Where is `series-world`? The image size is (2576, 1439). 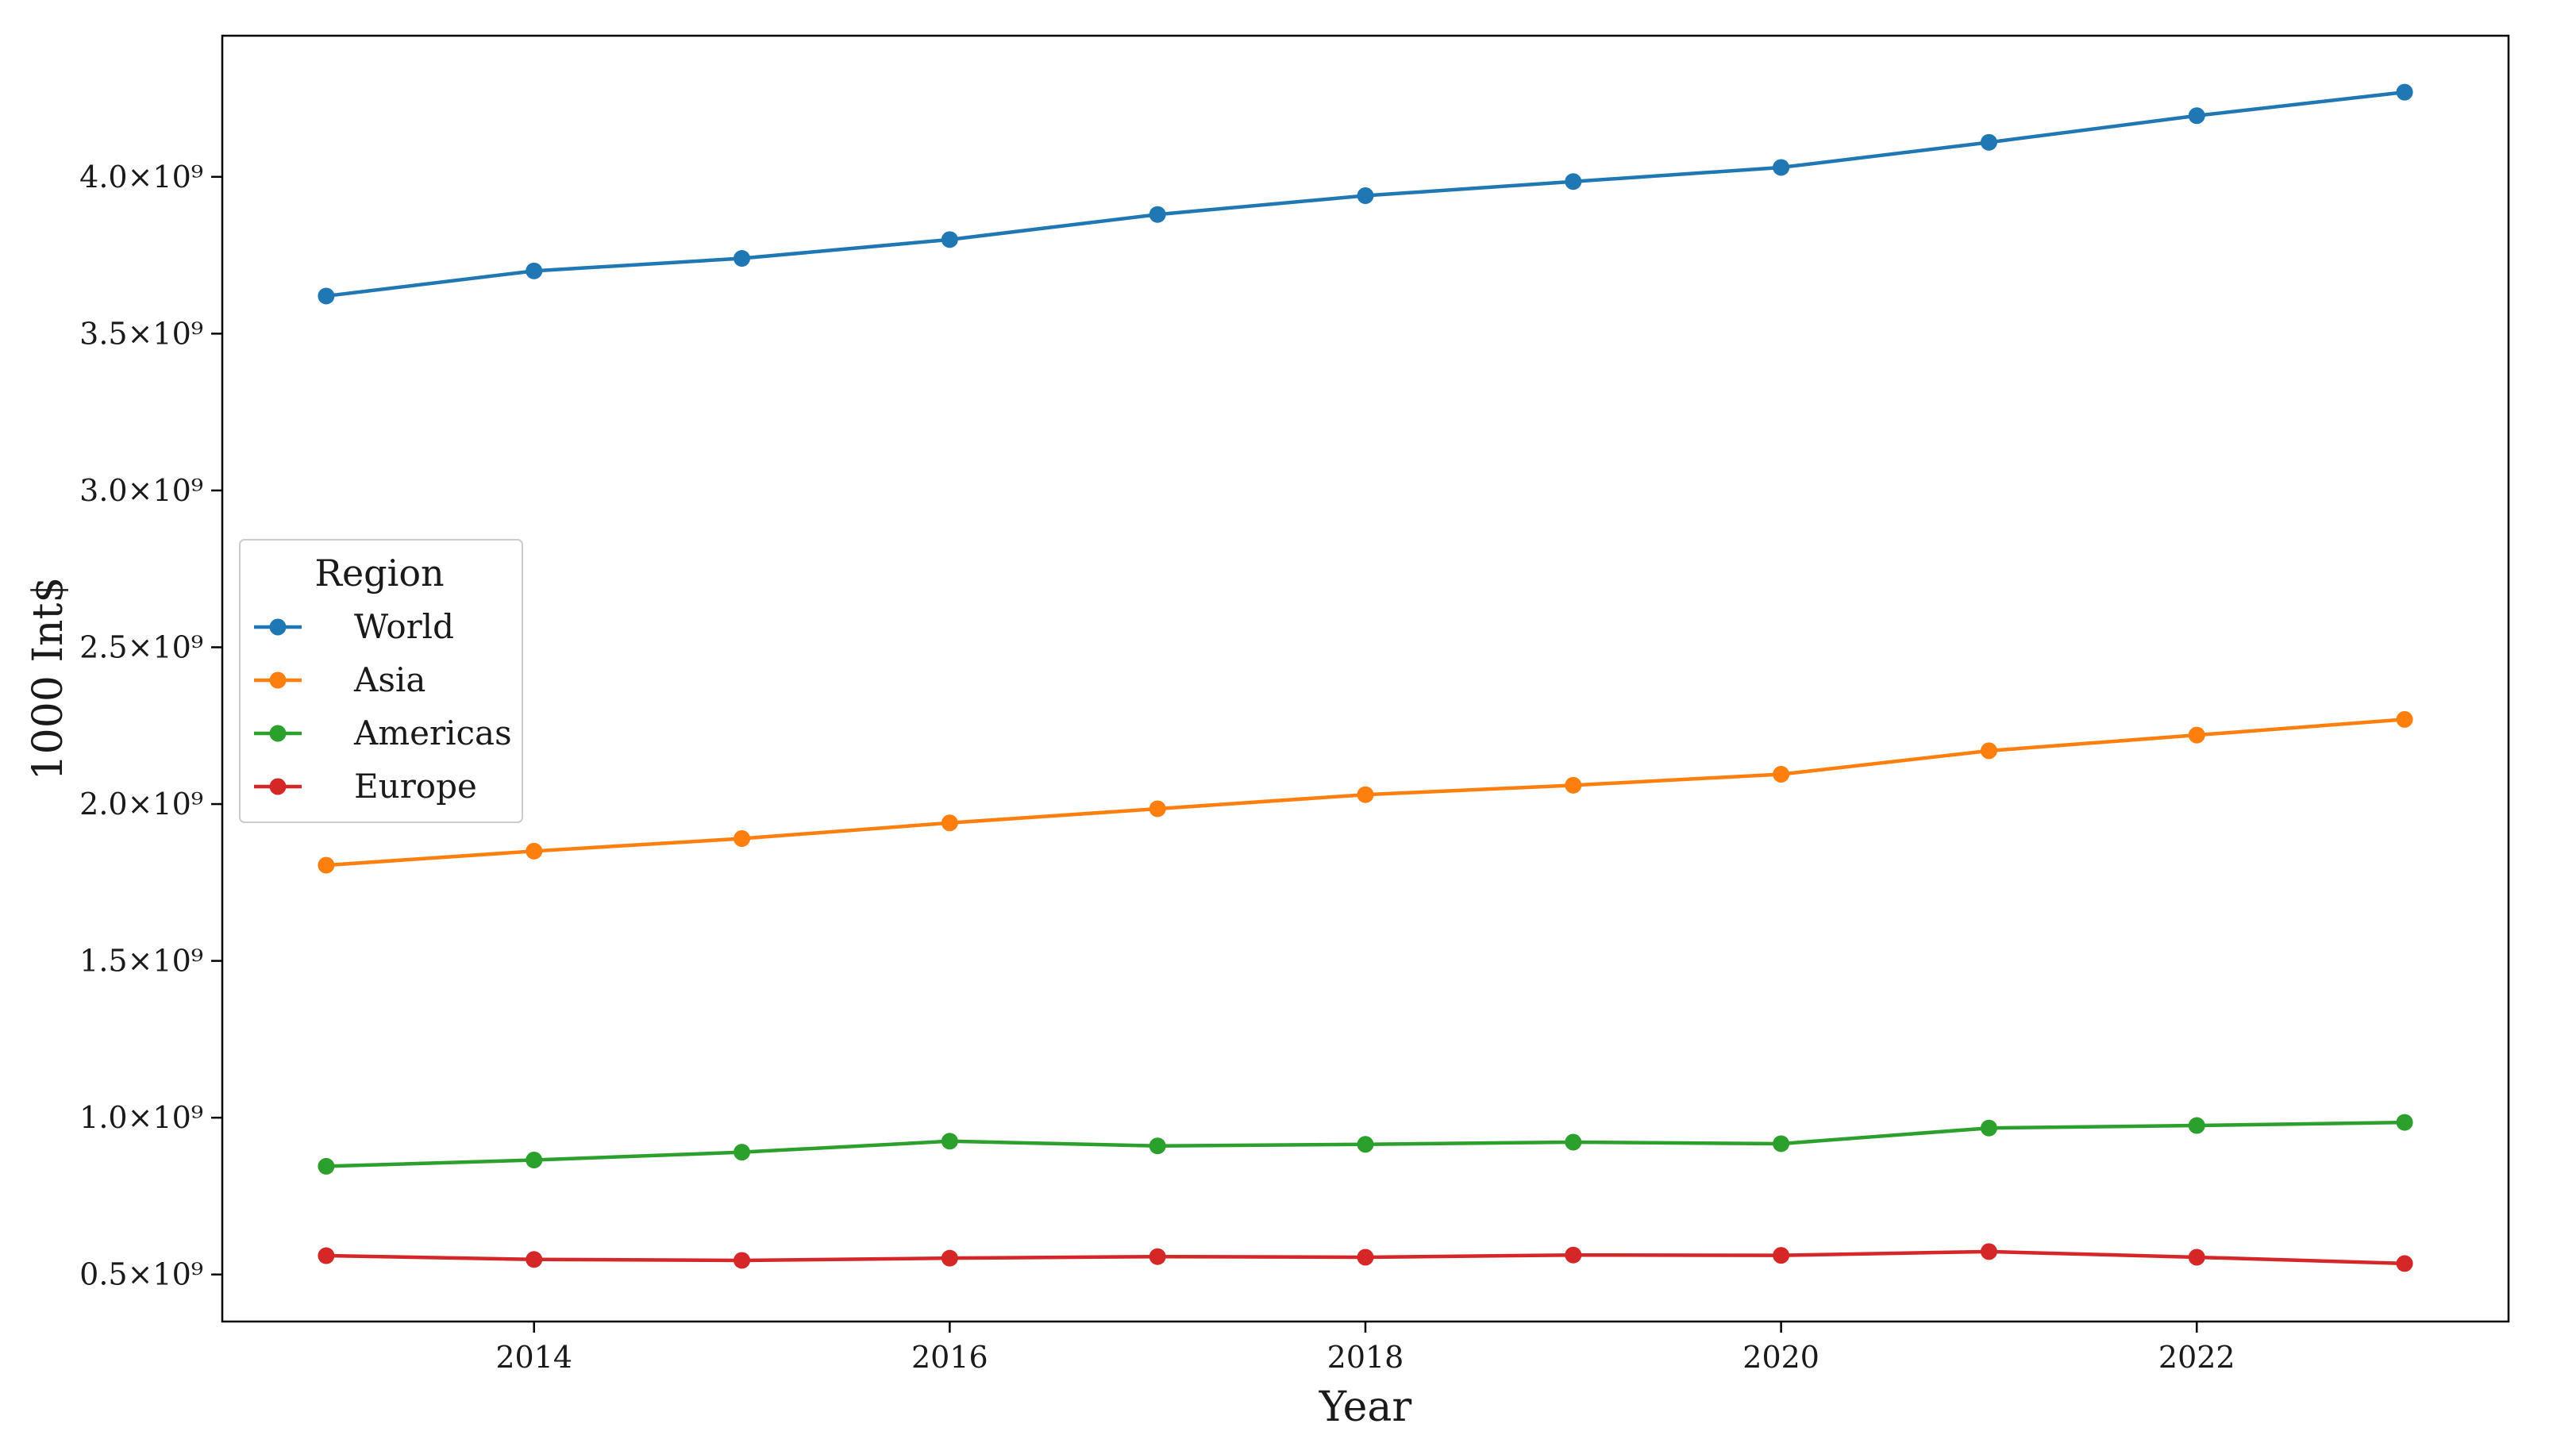
series-world is located at coordinates (1365, 194).